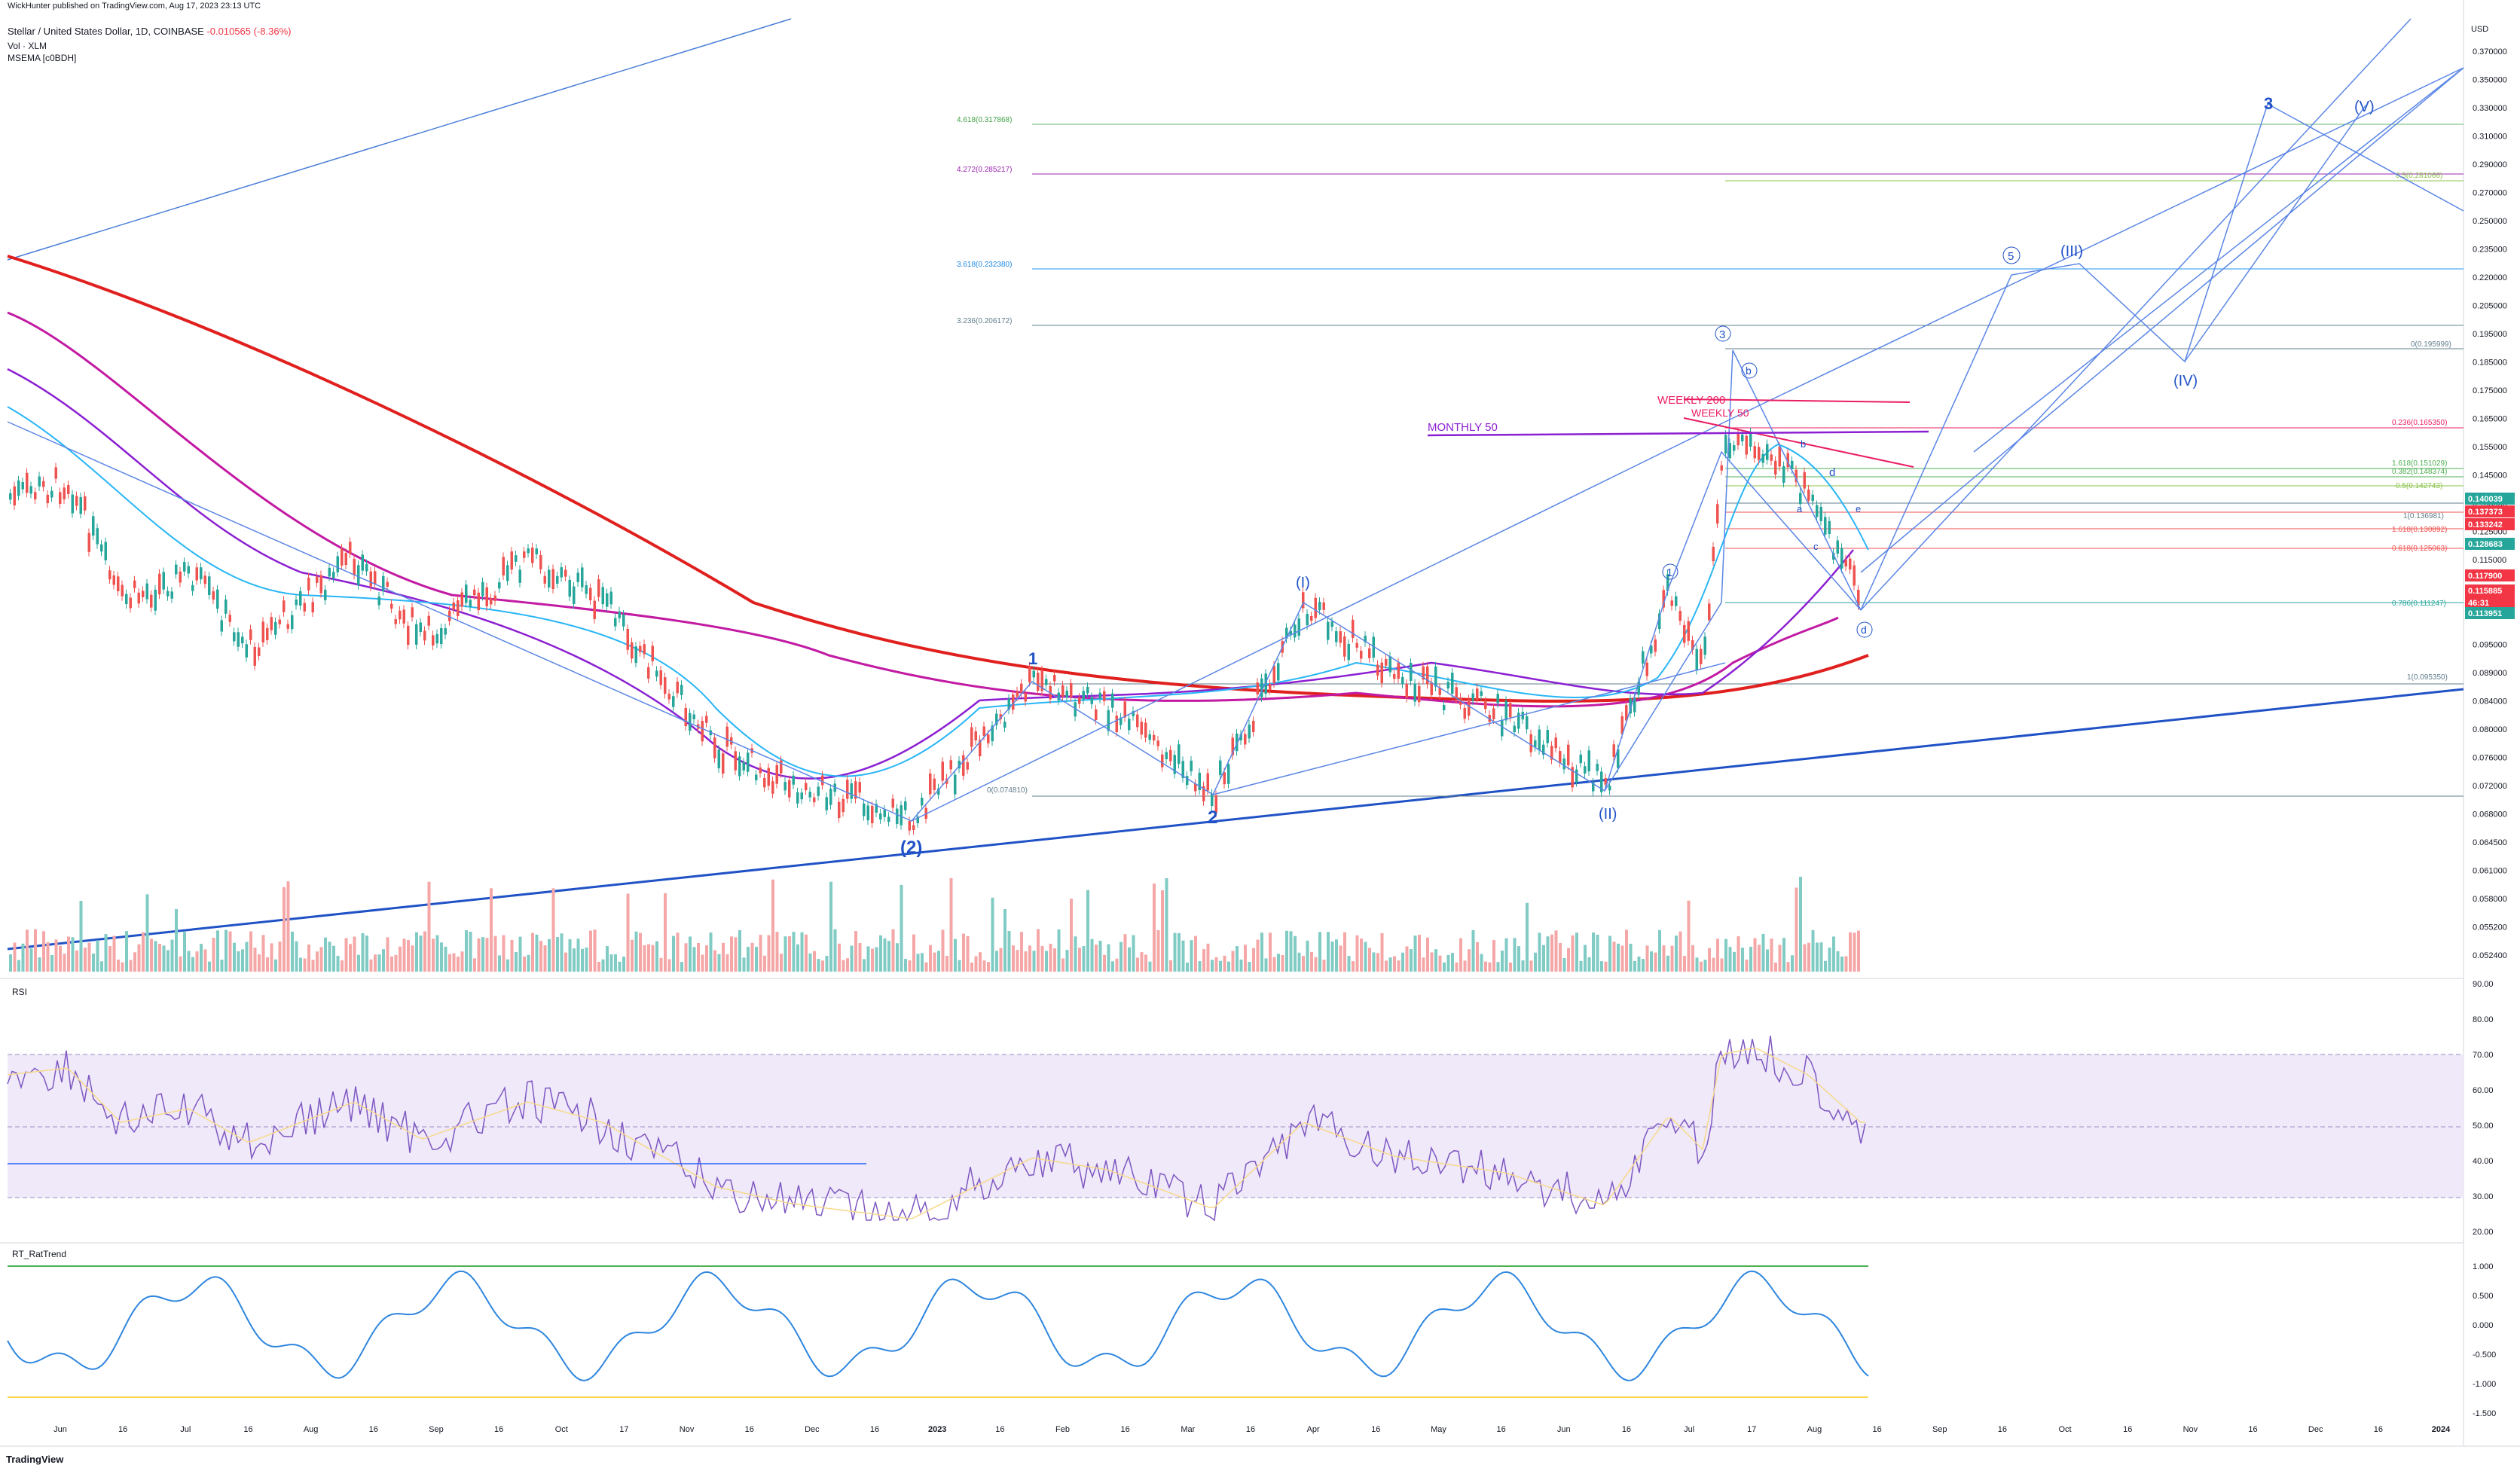 The height and width of the screenshot is (1468, 2520). What do you see at coordinates (1832, 473) in the screenshot?
I see `wave-d-label: d` at bounding box center [1832, 473].